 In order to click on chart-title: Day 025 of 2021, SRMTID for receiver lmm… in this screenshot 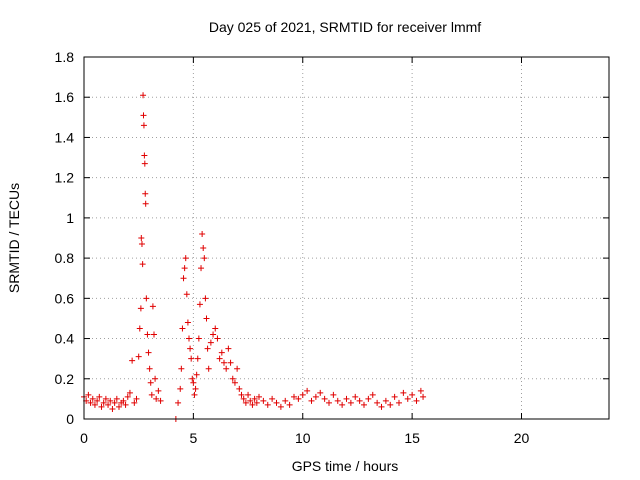, I will do `click(345, 27)`.